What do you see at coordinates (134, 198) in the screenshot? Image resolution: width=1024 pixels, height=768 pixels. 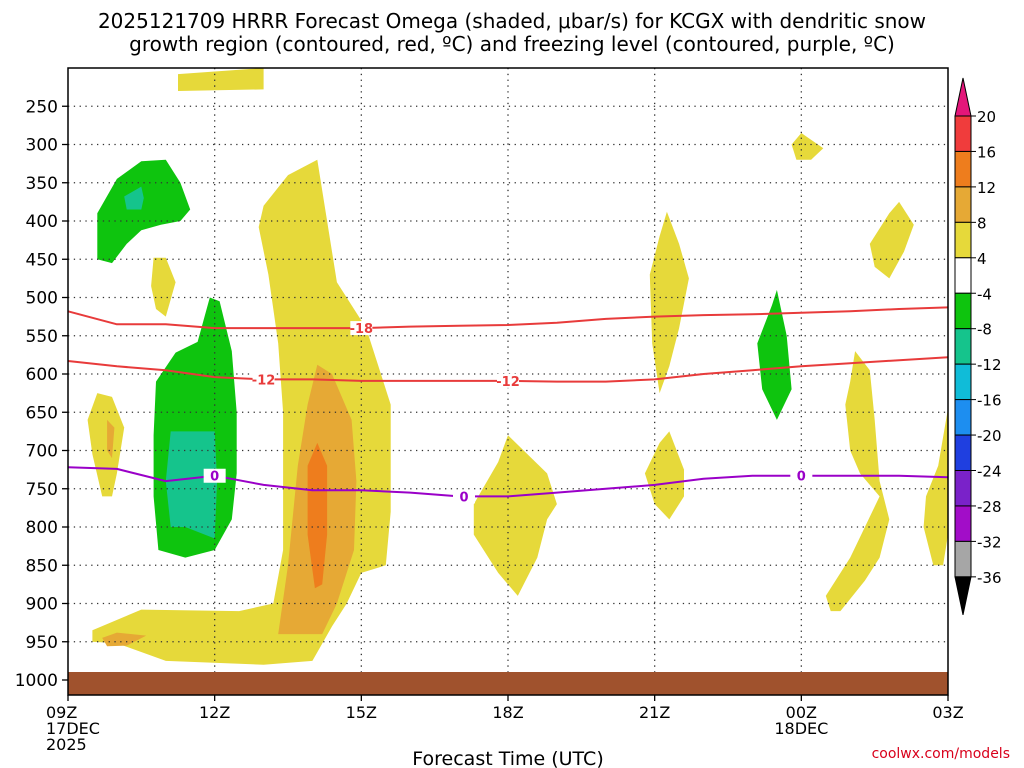 I see `omega-neg8-upper-left` at bounding box center [134, 198].